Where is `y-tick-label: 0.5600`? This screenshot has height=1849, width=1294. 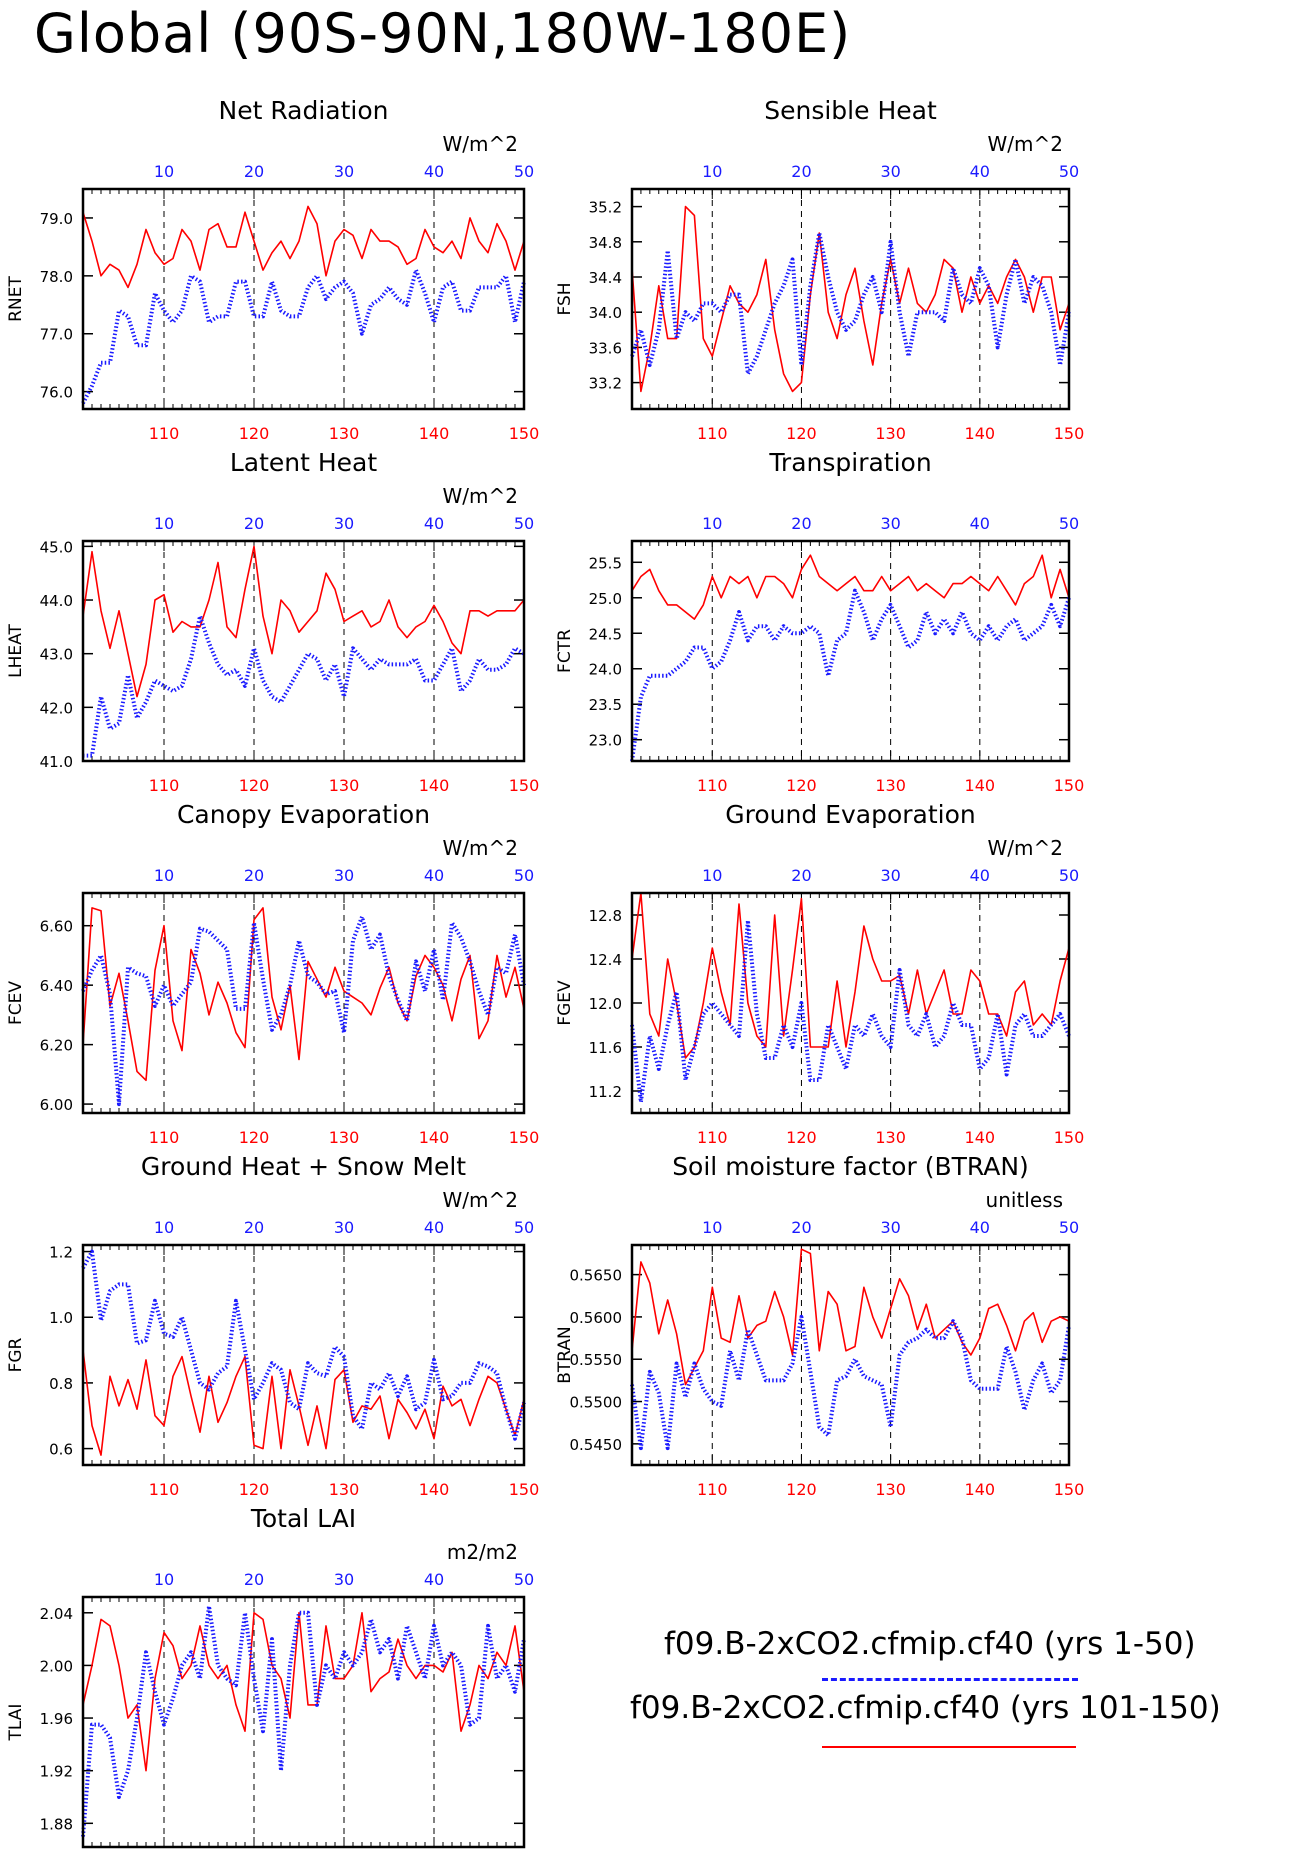
y-tick-label: 0.5600 is located at coordinates (596, 1318).